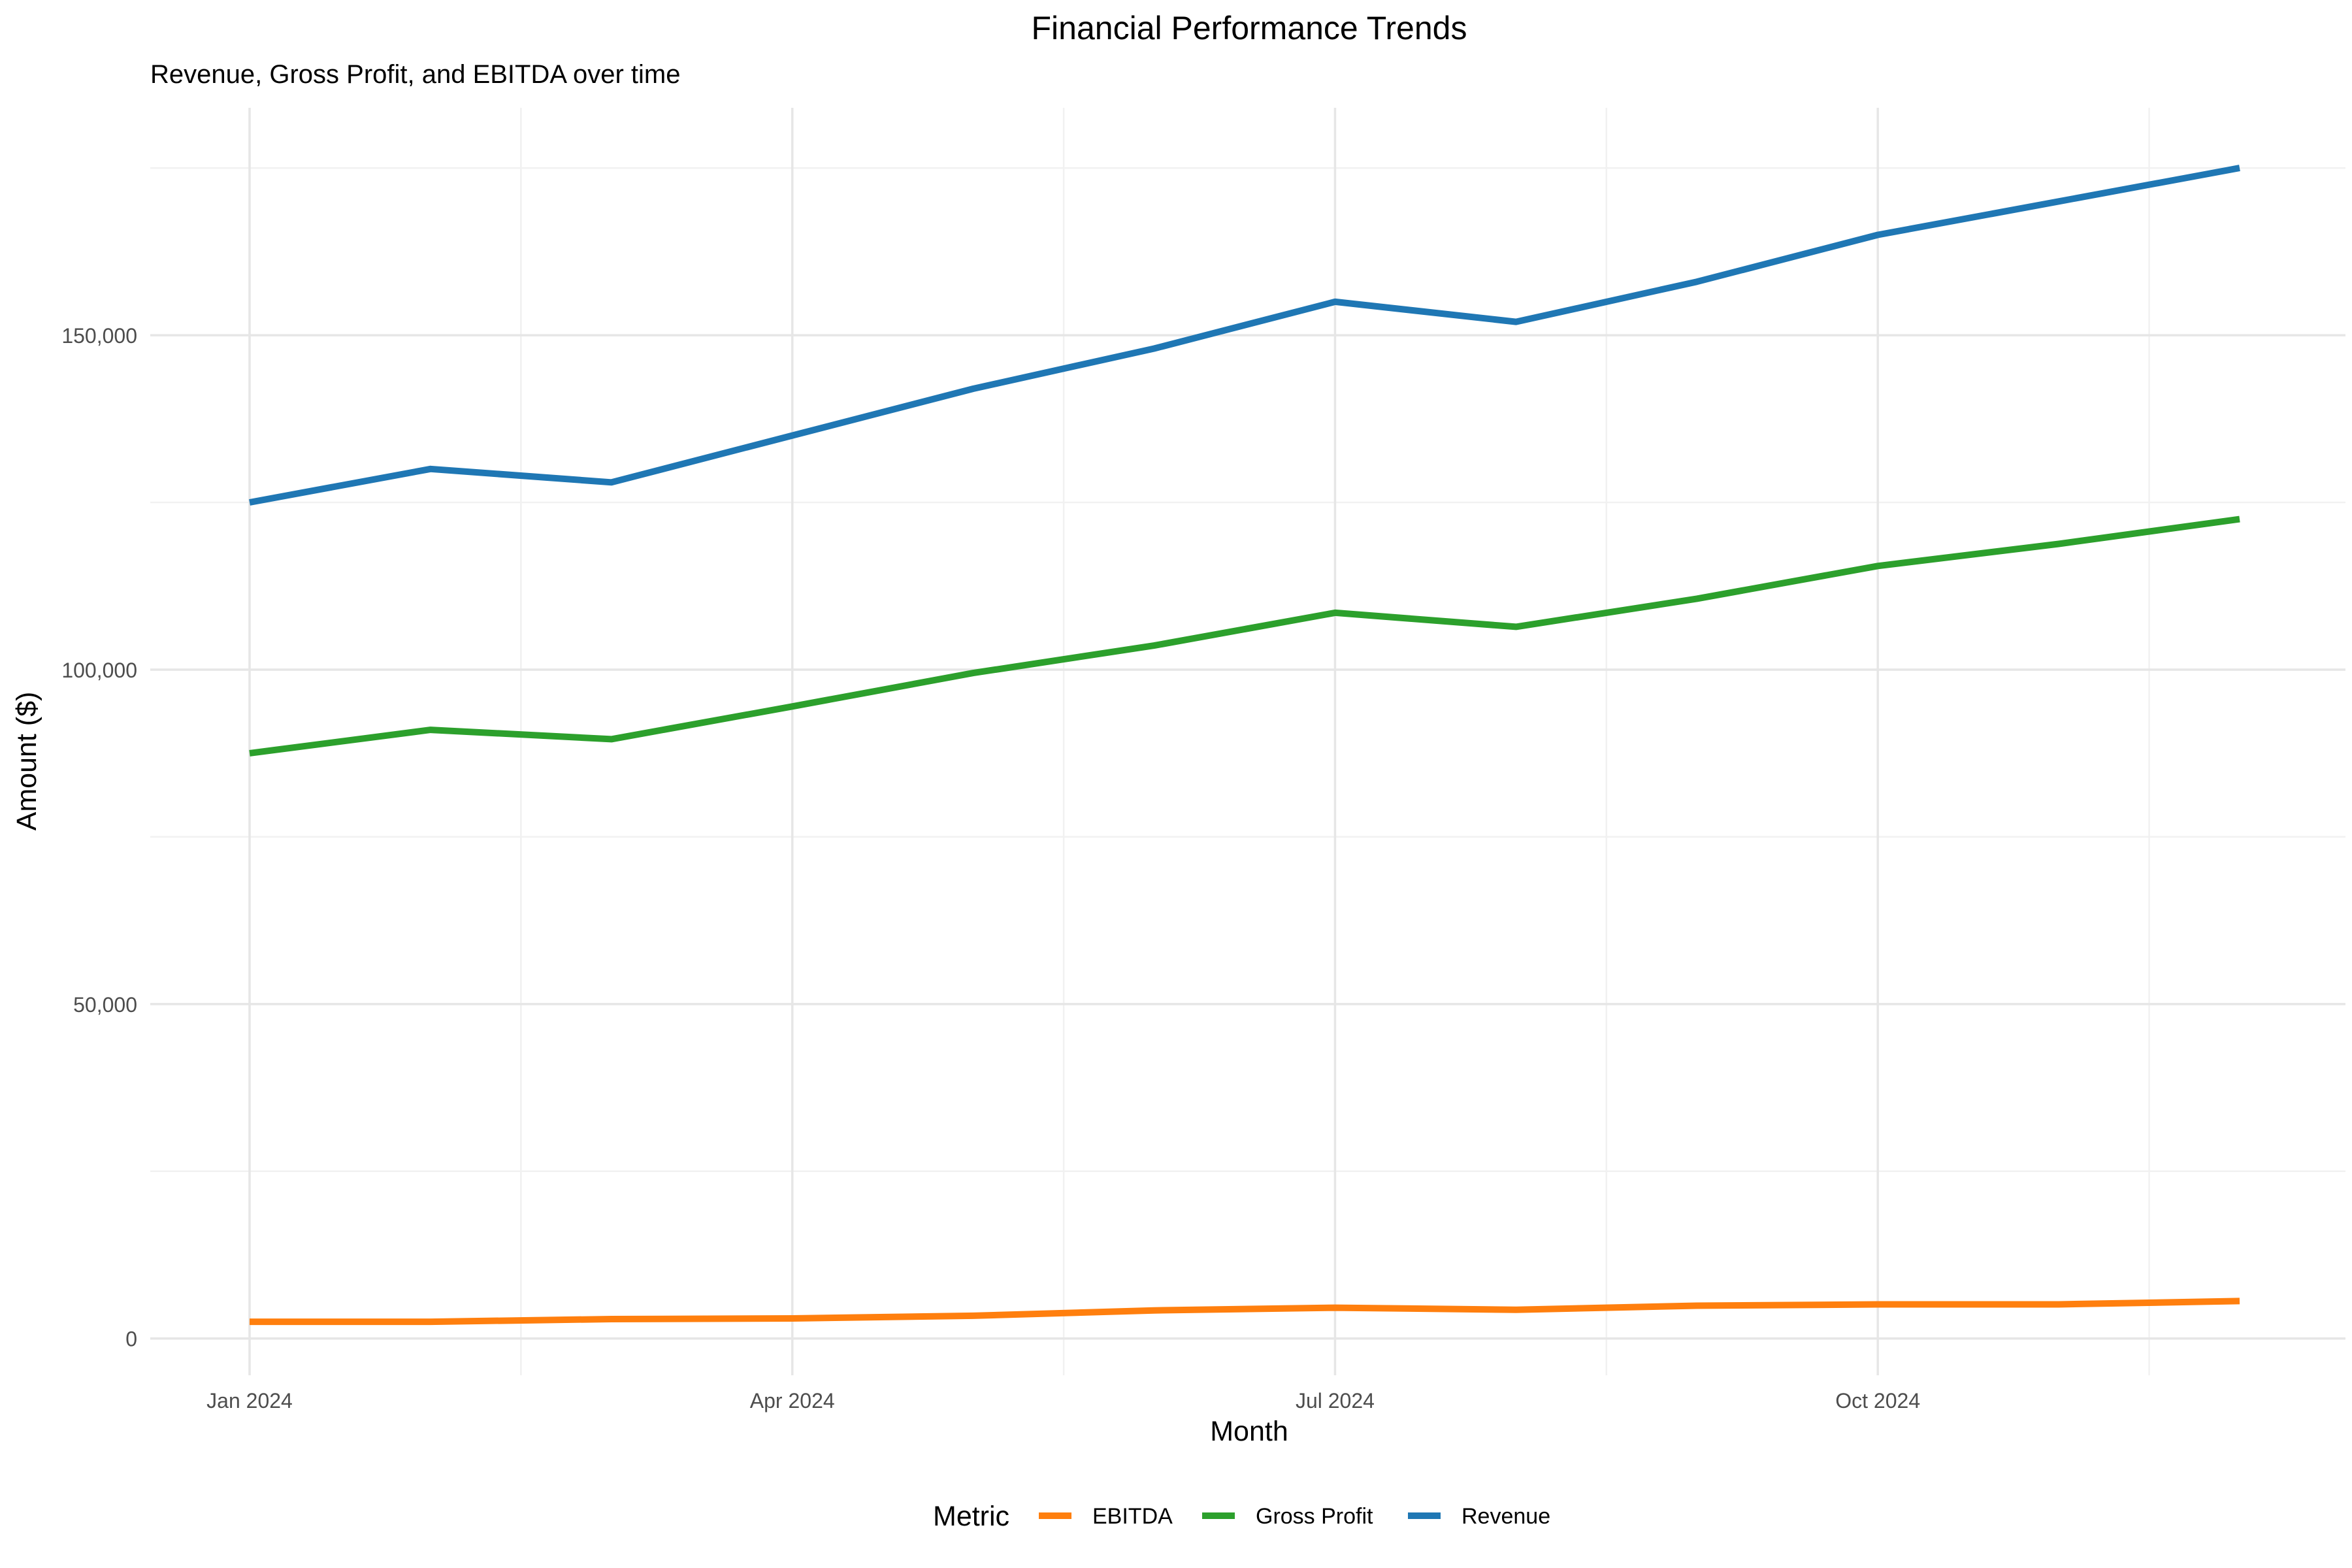 Image resolution: width=2352 pixels, height=1568 pixels. What do you see at coordinates (1335, 1401) in the screenshot?
I see `x-tick-label: Jul 2024` at bounding box center [1335, 1401].